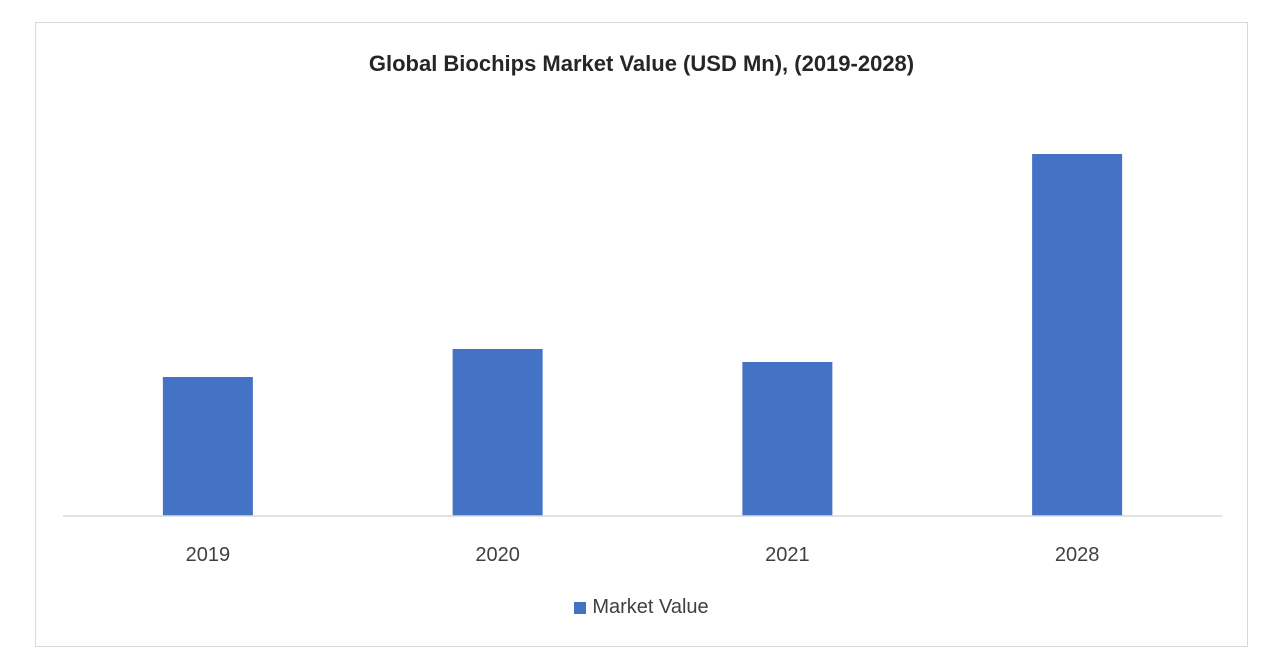 The width and height of the screenshot is (1280, 670). What do you see at coordinates (497, 555) in the screenshot?
I see `x-tick-label-2020: 2020` at bounding box center [497, 555].